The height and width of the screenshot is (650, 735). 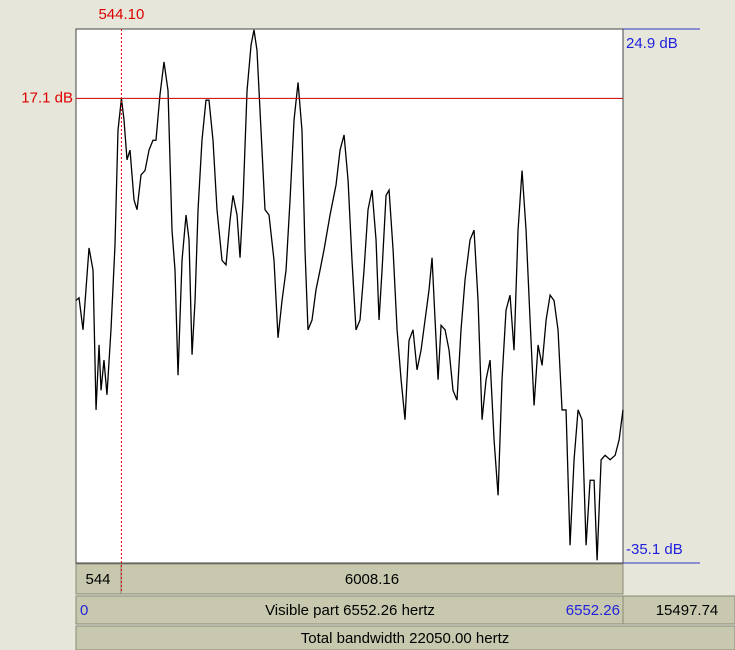 I want to click on cursor-right-text: 6008.16, so click(x=372, y=579).